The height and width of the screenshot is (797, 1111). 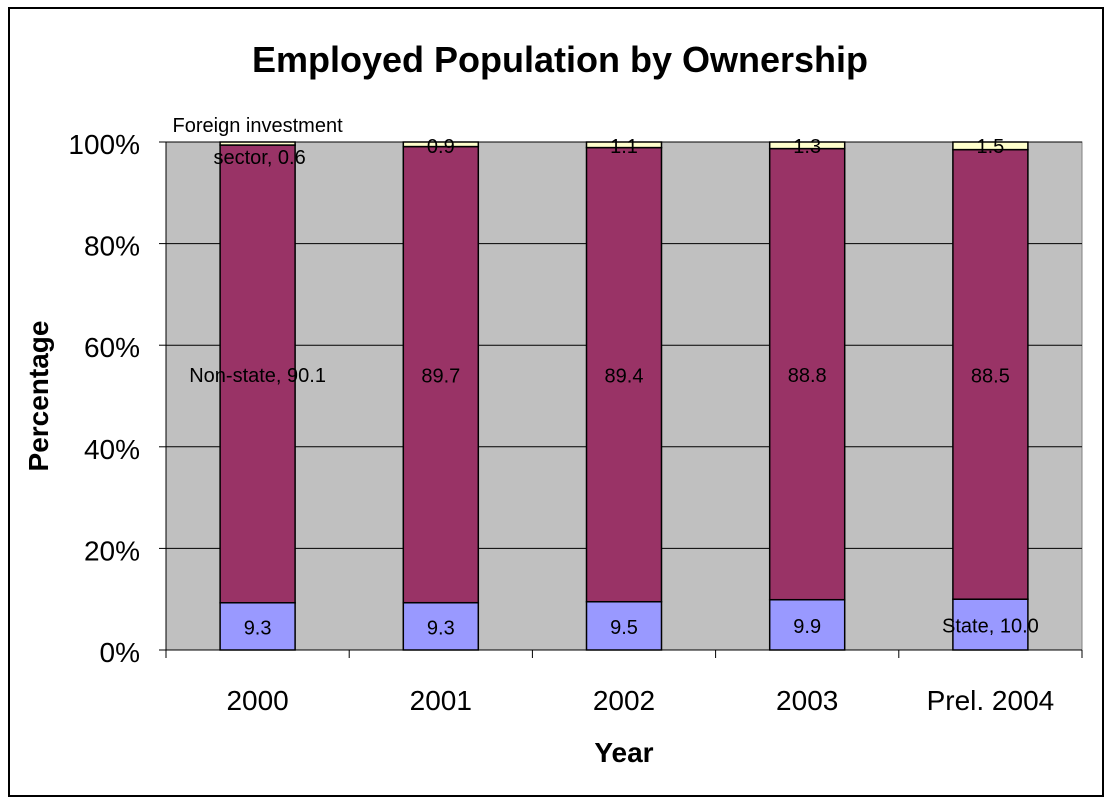 I want to click on y-axis-label: Percentage, so click(x=38, y=396).